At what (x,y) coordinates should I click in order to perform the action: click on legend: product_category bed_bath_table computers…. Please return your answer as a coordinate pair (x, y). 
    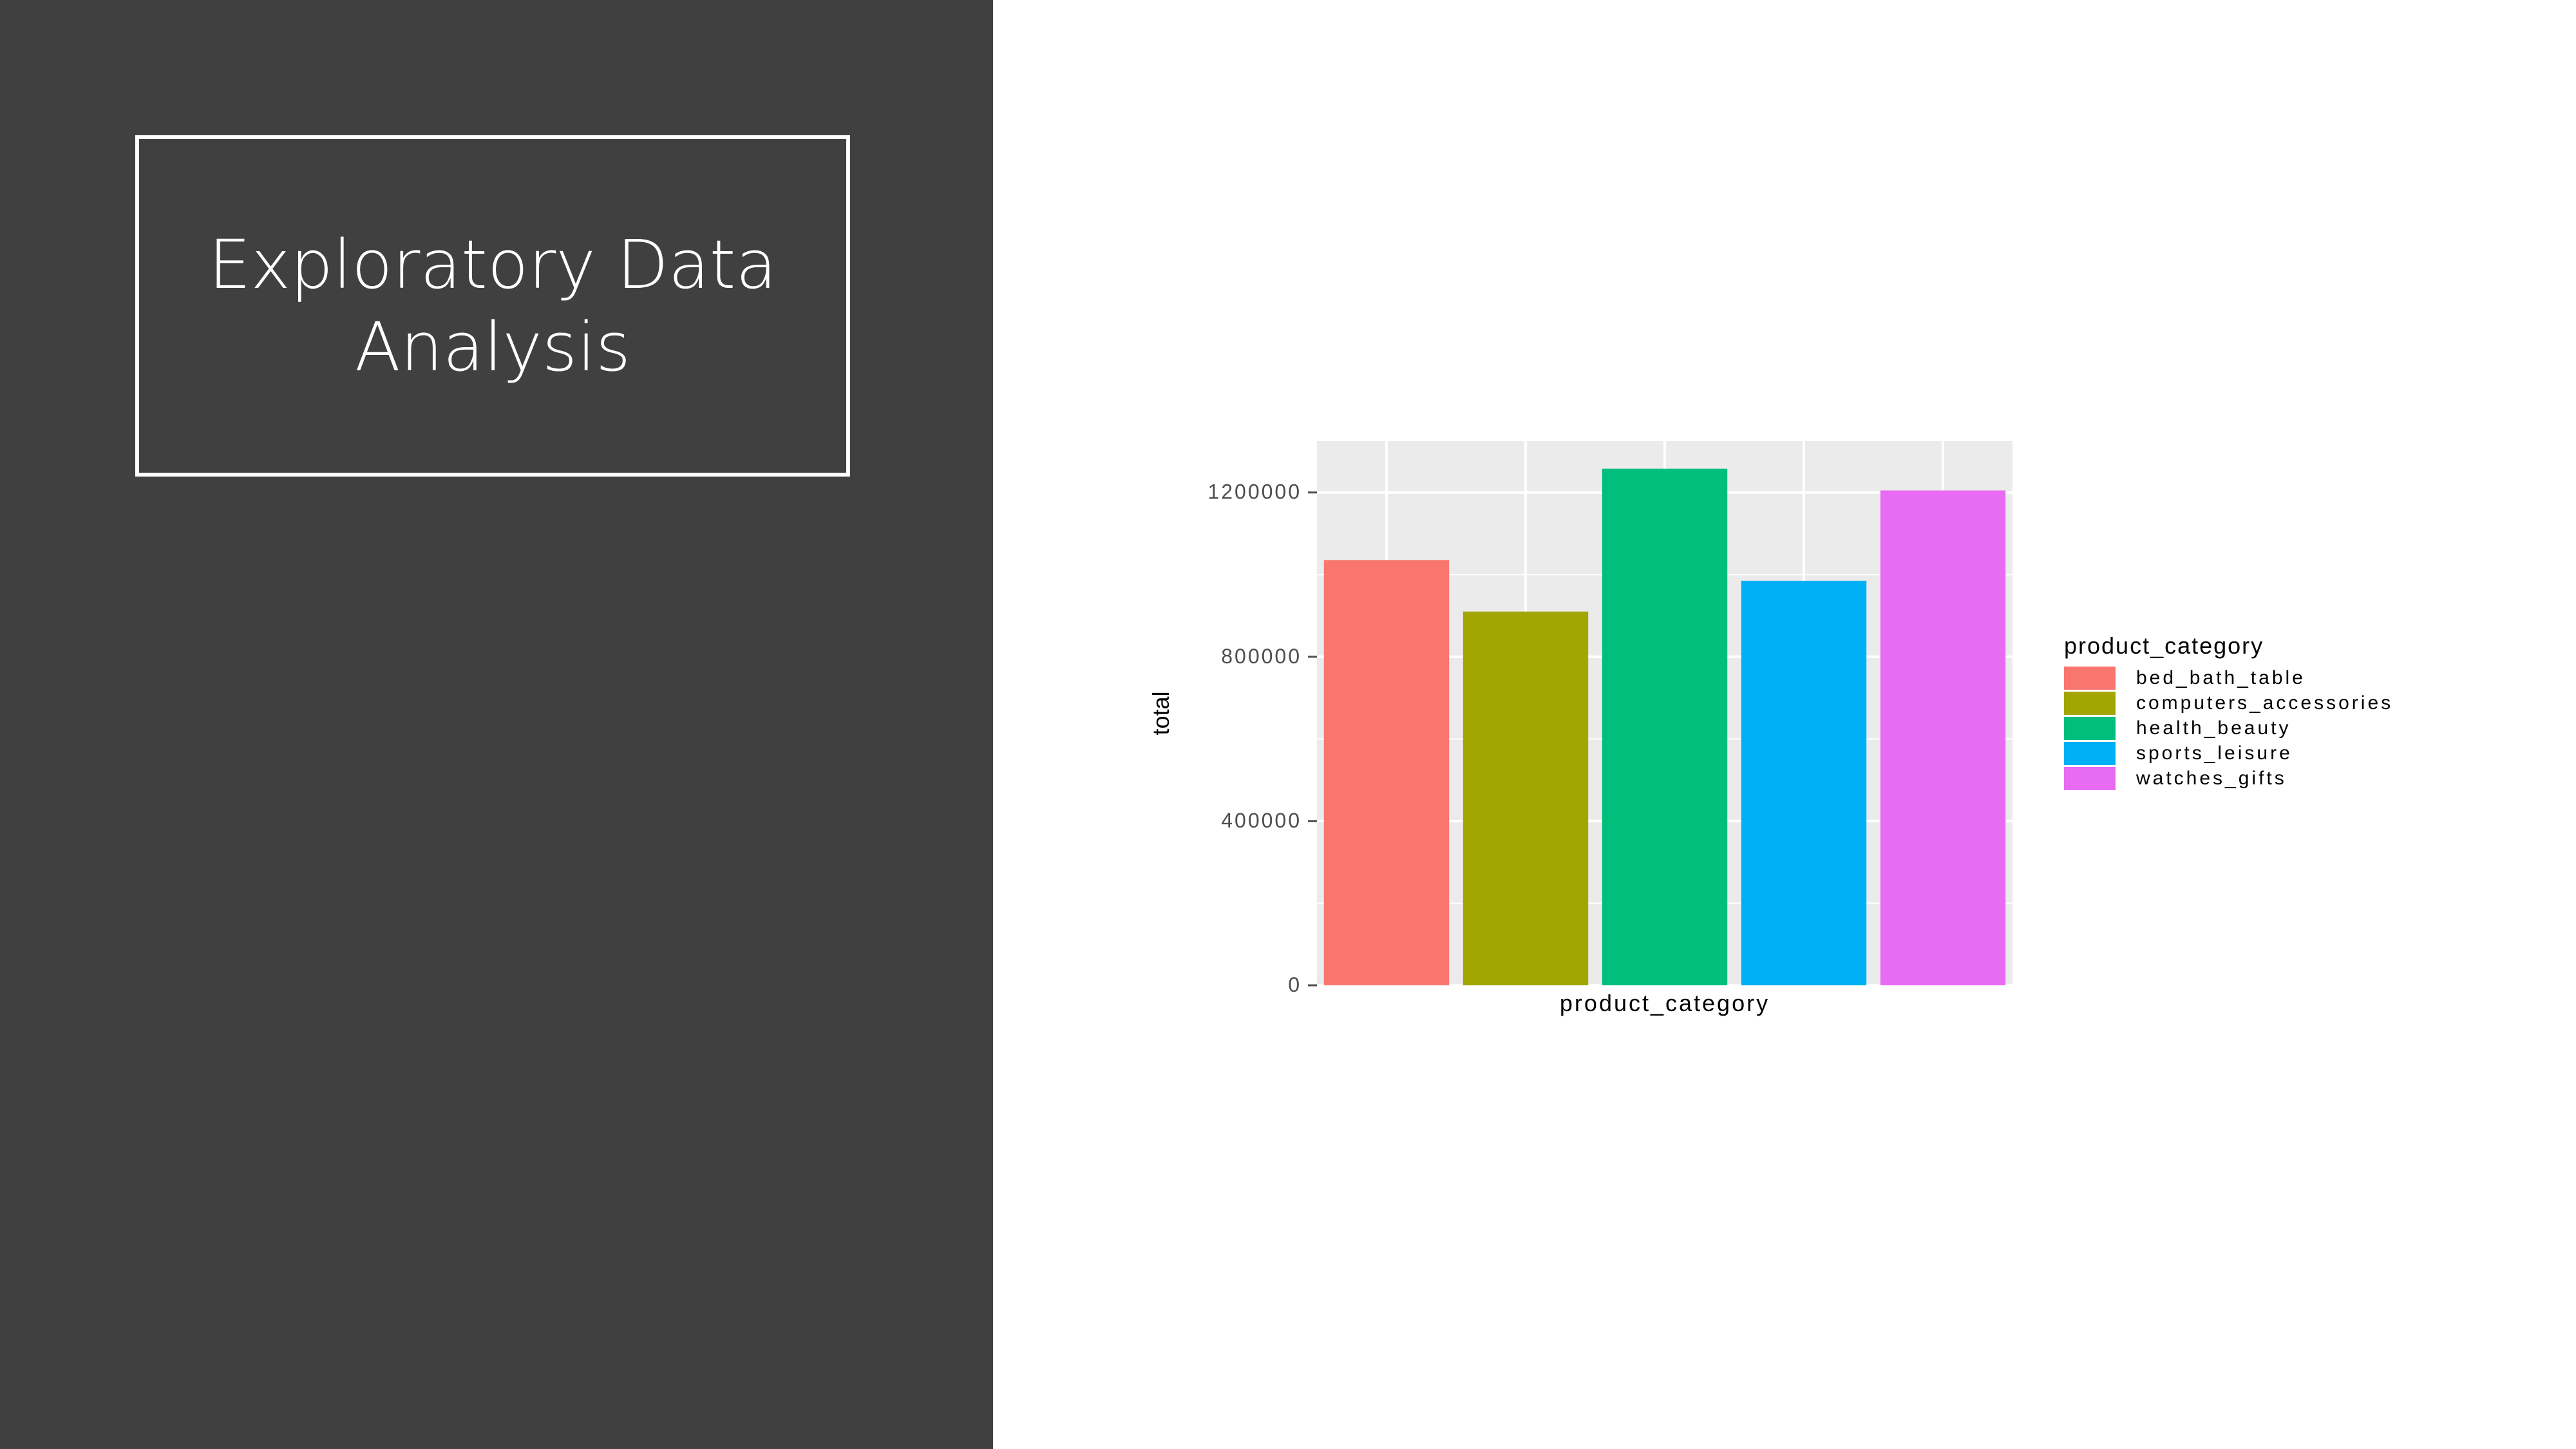
    Looking at the image, I should click on (2229, 711).